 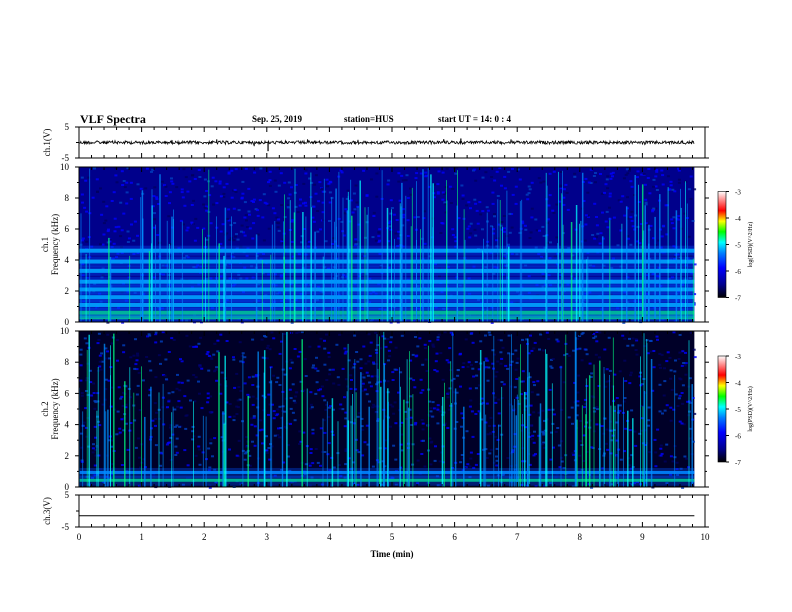 What do you see at coordinates (67, 456) in the screenshot?
I see `y-tick-label: 2` at bounding box center [67, 456].